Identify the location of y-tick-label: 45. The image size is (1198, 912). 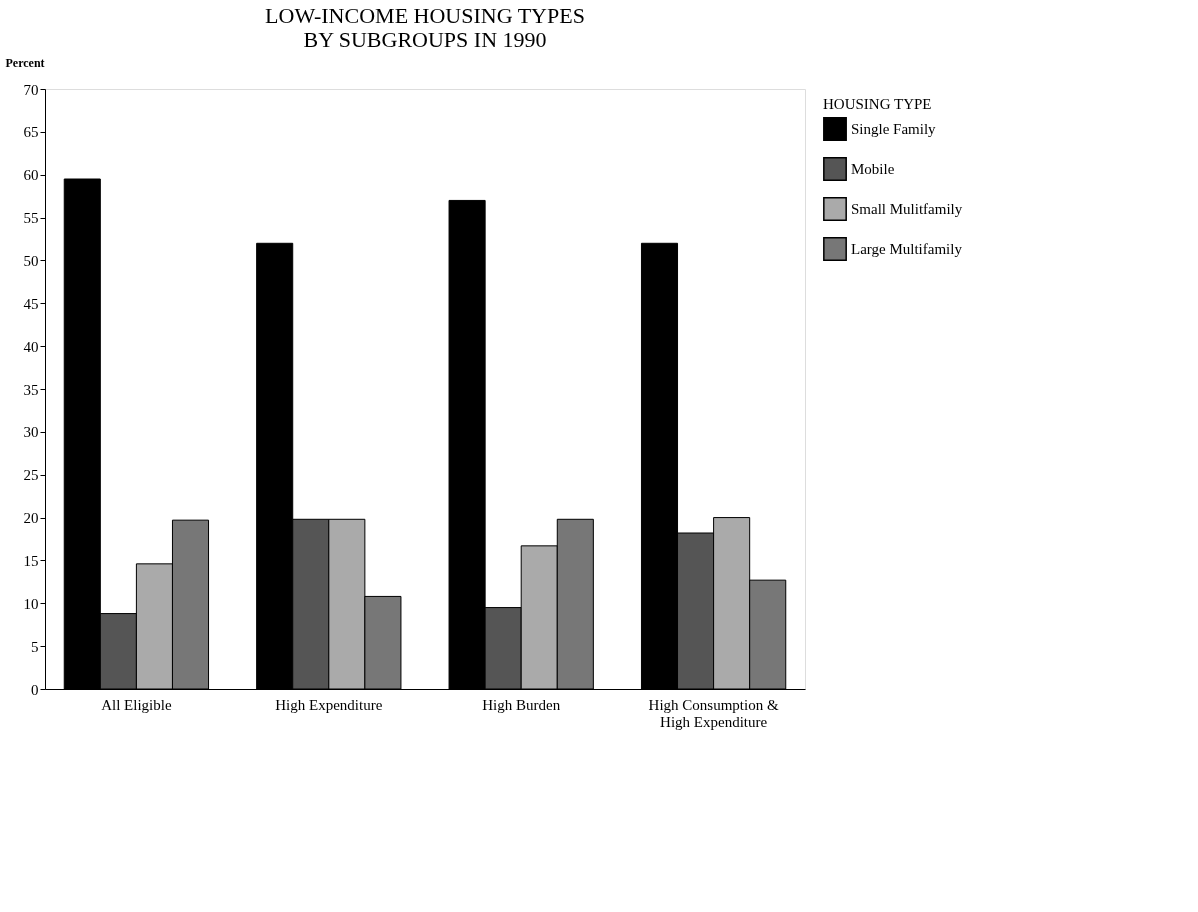
(31, 303).